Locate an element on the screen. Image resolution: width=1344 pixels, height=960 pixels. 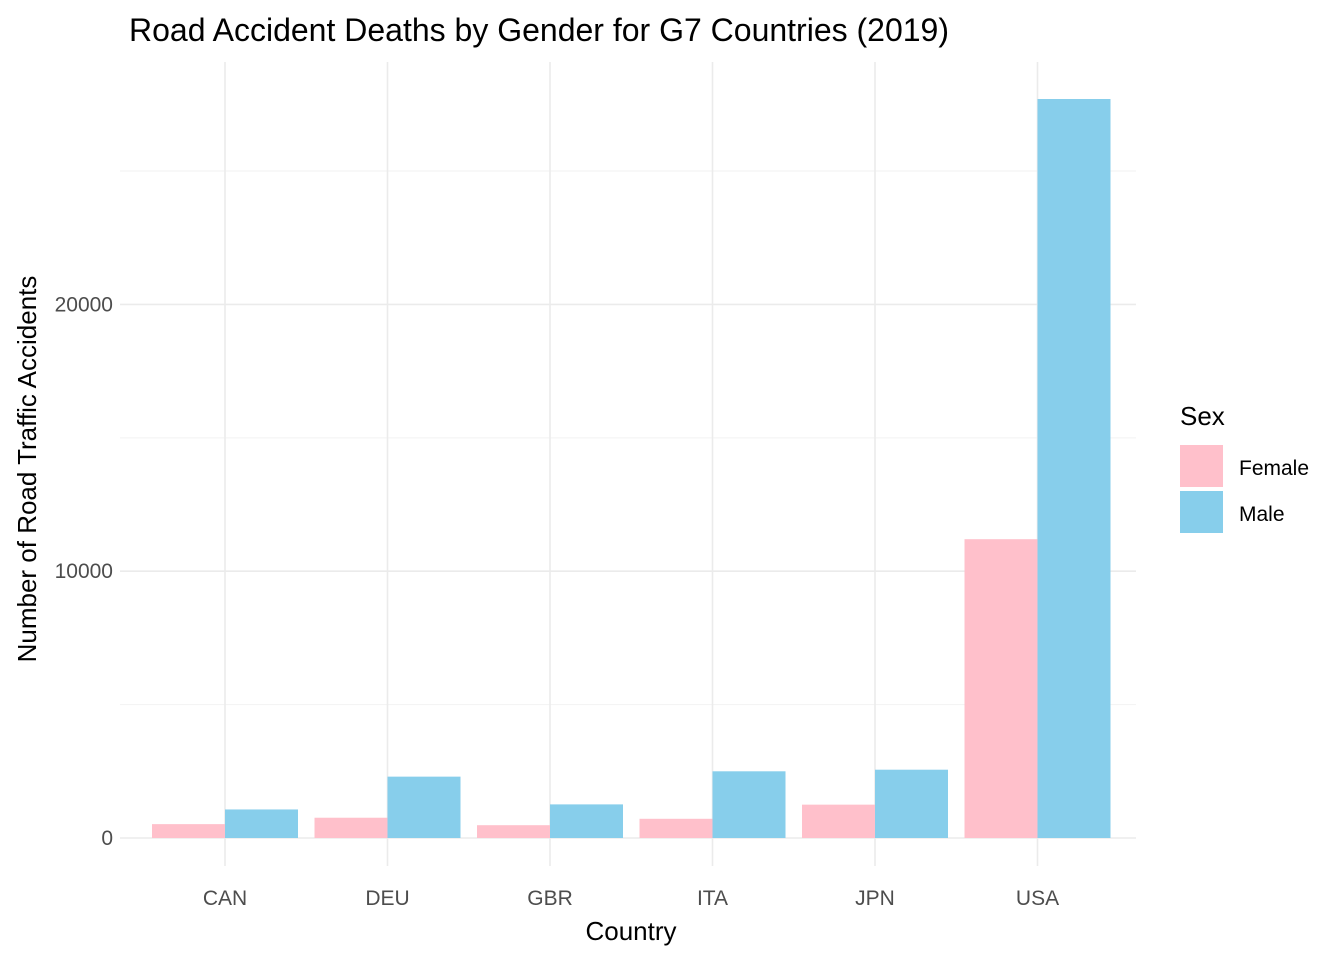
x-tick-label: CAN is located at coordinates (225, 898).